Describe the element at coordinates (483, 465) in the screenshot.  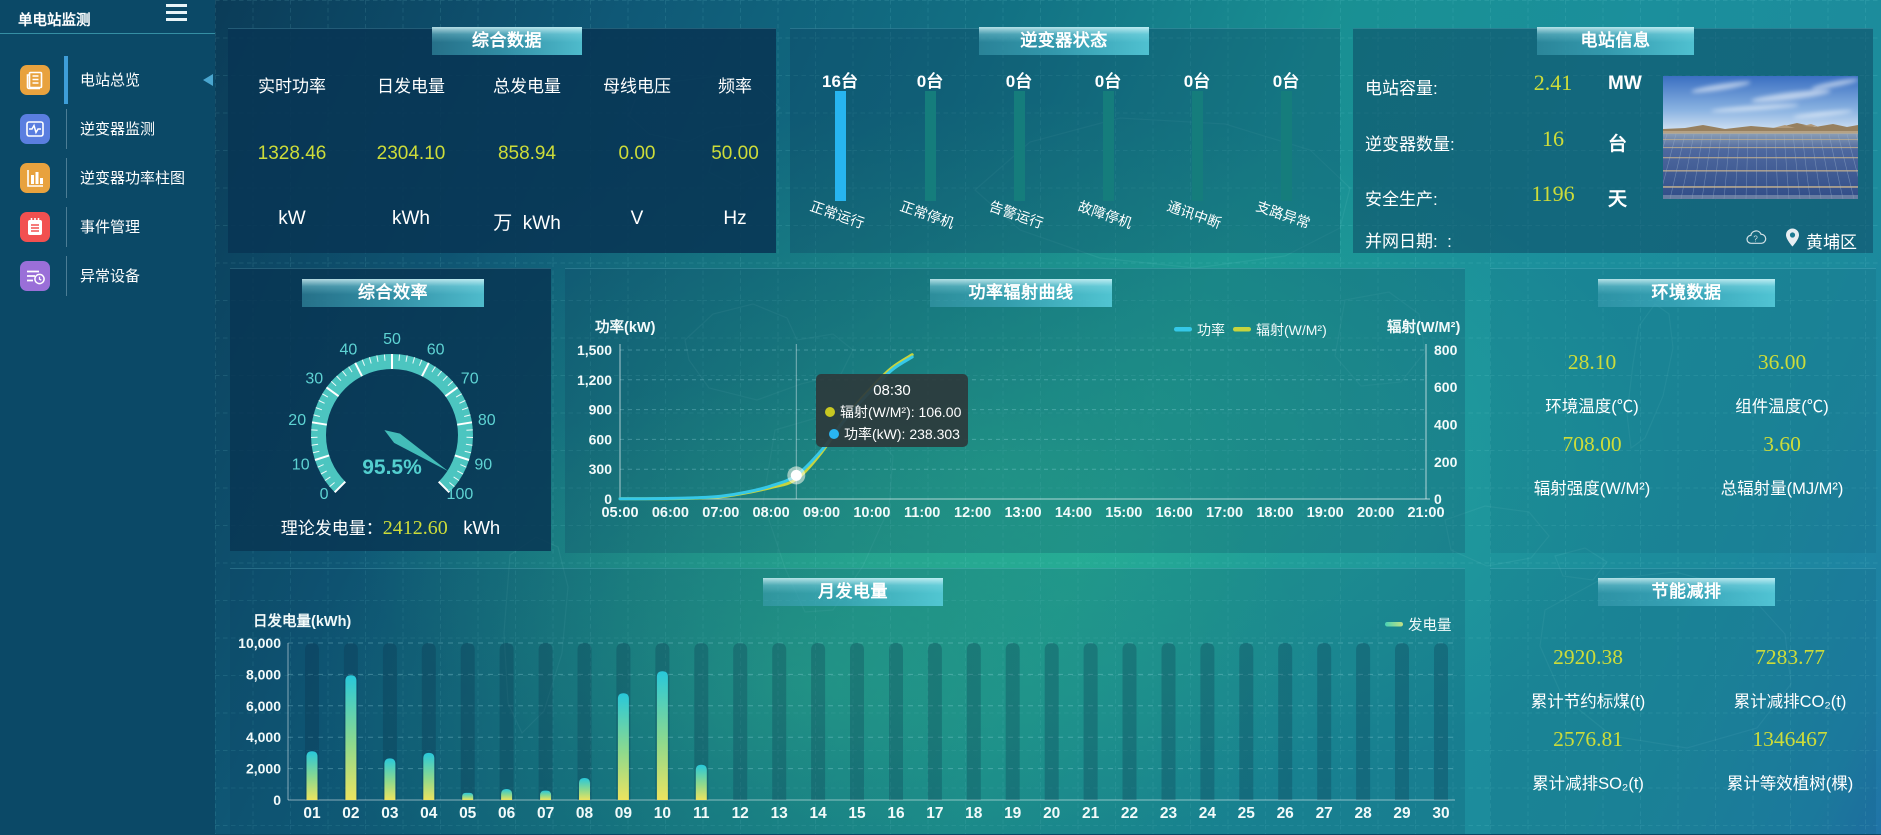
I see `svg-text: 90` at that location.